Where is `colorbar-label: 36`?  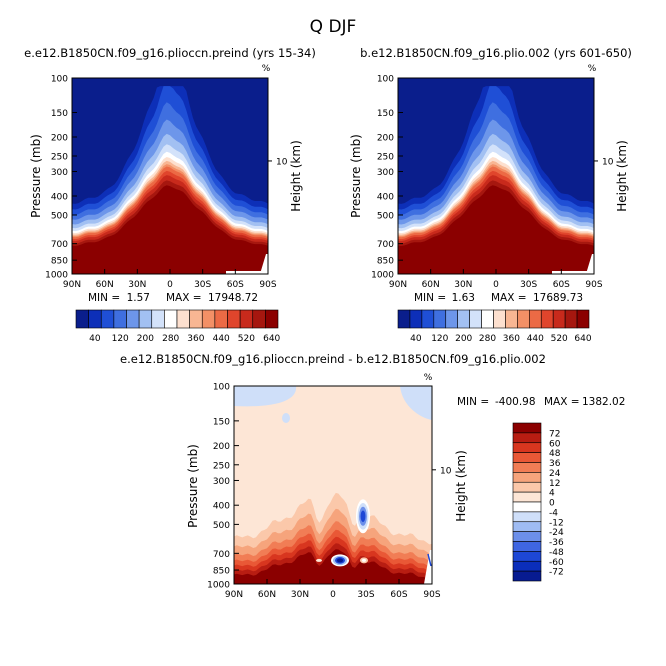
colorbar-label: 36 is located at coordinates (555, 464).